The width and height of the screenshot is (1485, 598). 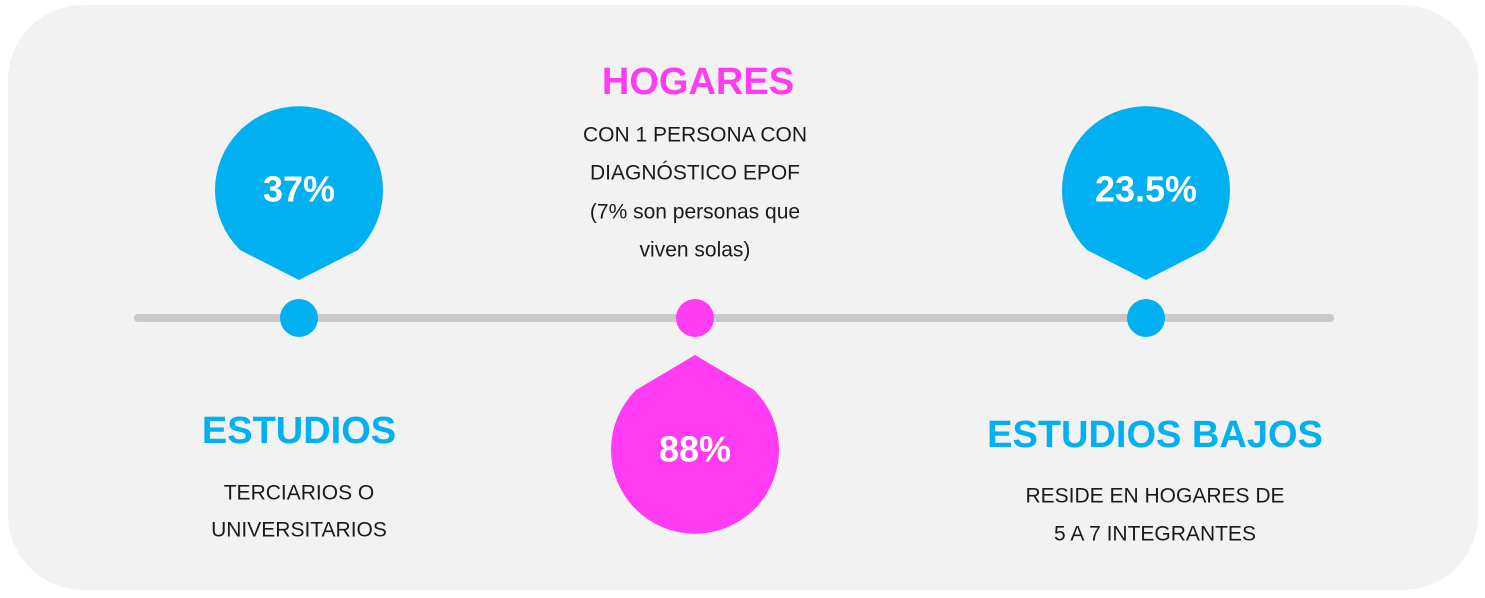 What do you see at coordinates (698, 82) in the screenshot?
I see `heading: HOGARES` at bounding box center [698, 82].